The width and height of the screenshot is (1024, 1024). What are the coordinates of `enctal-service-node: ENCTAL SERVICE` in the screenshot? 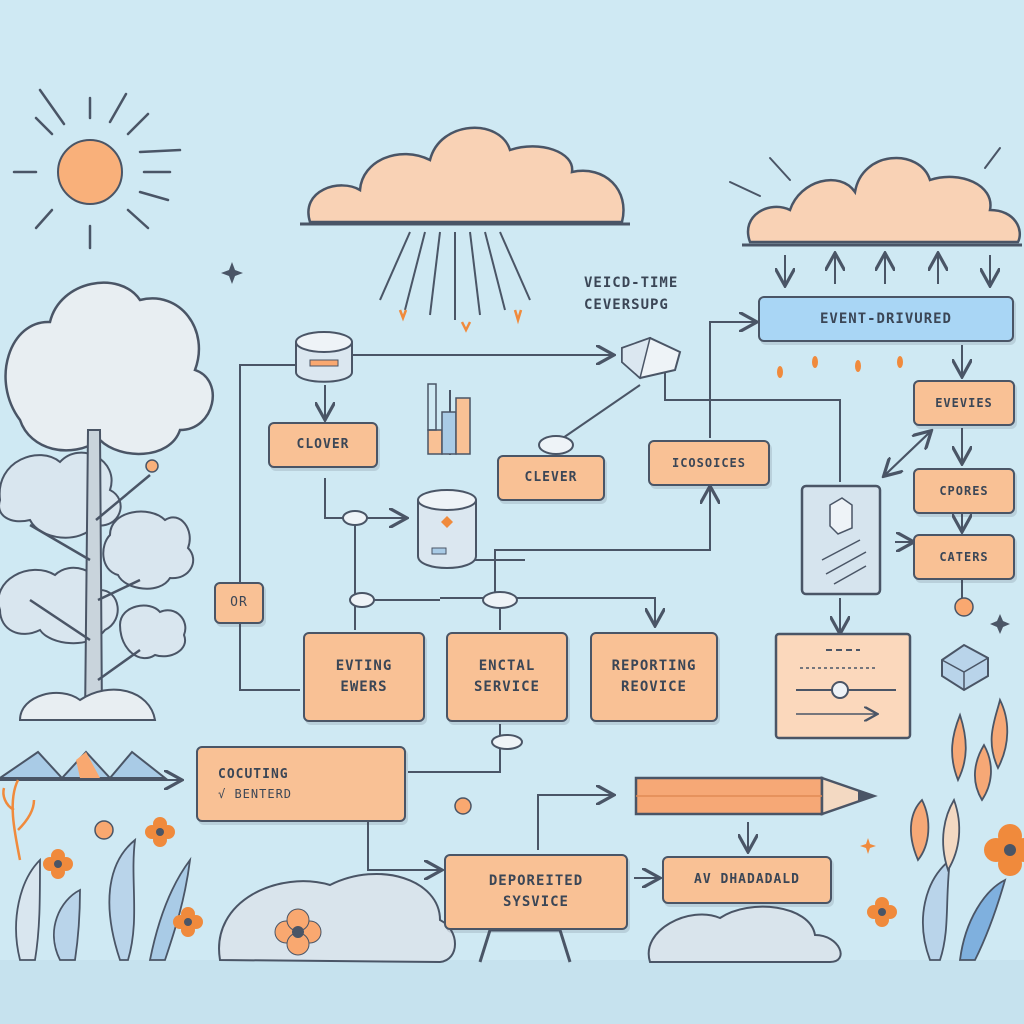 It's located at (507, 677).